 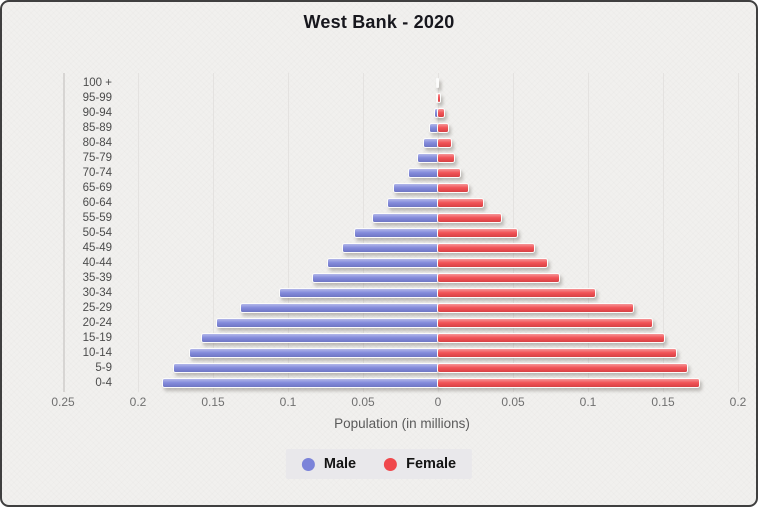 What do you see at coordinates (97, 143) in the screenshot?
I see `age-group-label: 80-84` at bounding box center [97, 143].